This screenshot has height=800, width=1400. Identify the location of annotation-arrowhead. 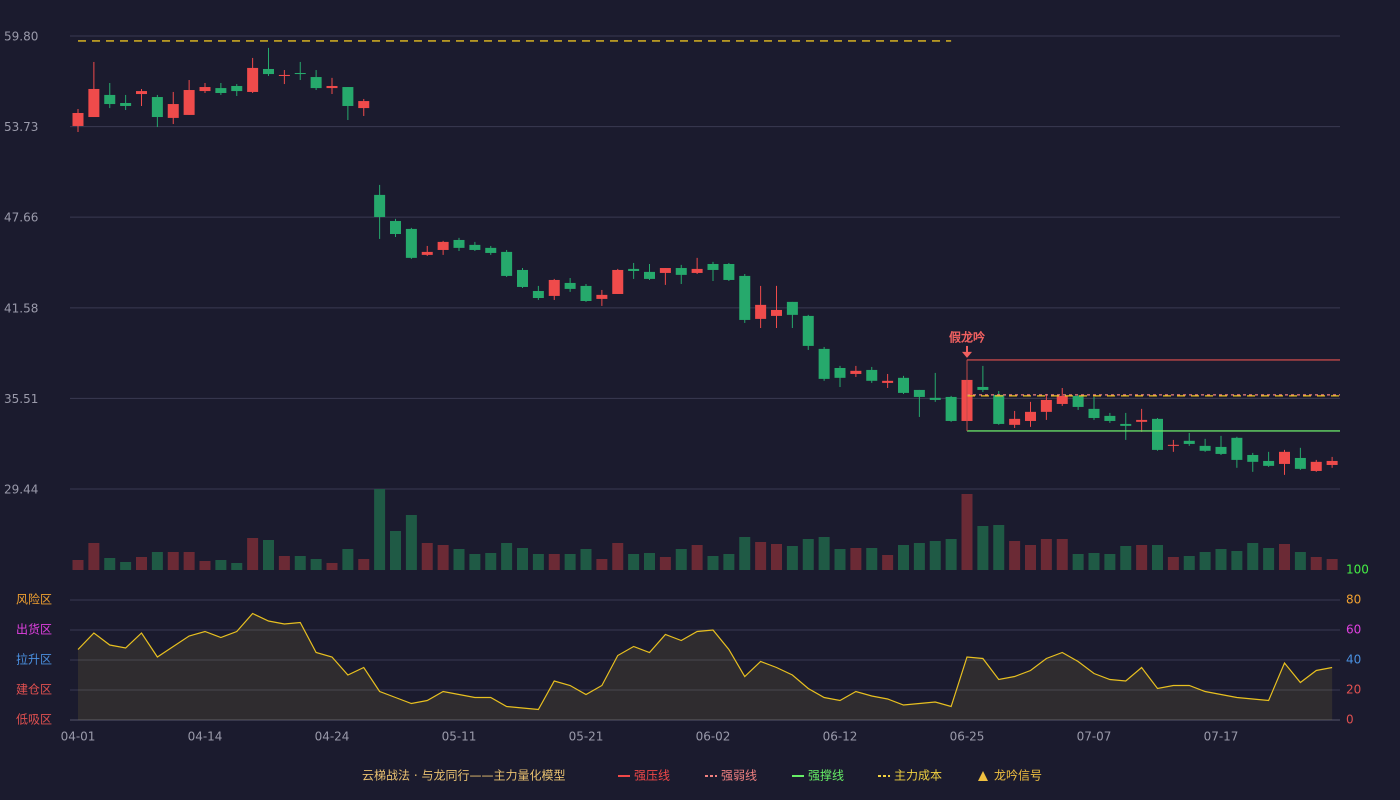
(967, 354).